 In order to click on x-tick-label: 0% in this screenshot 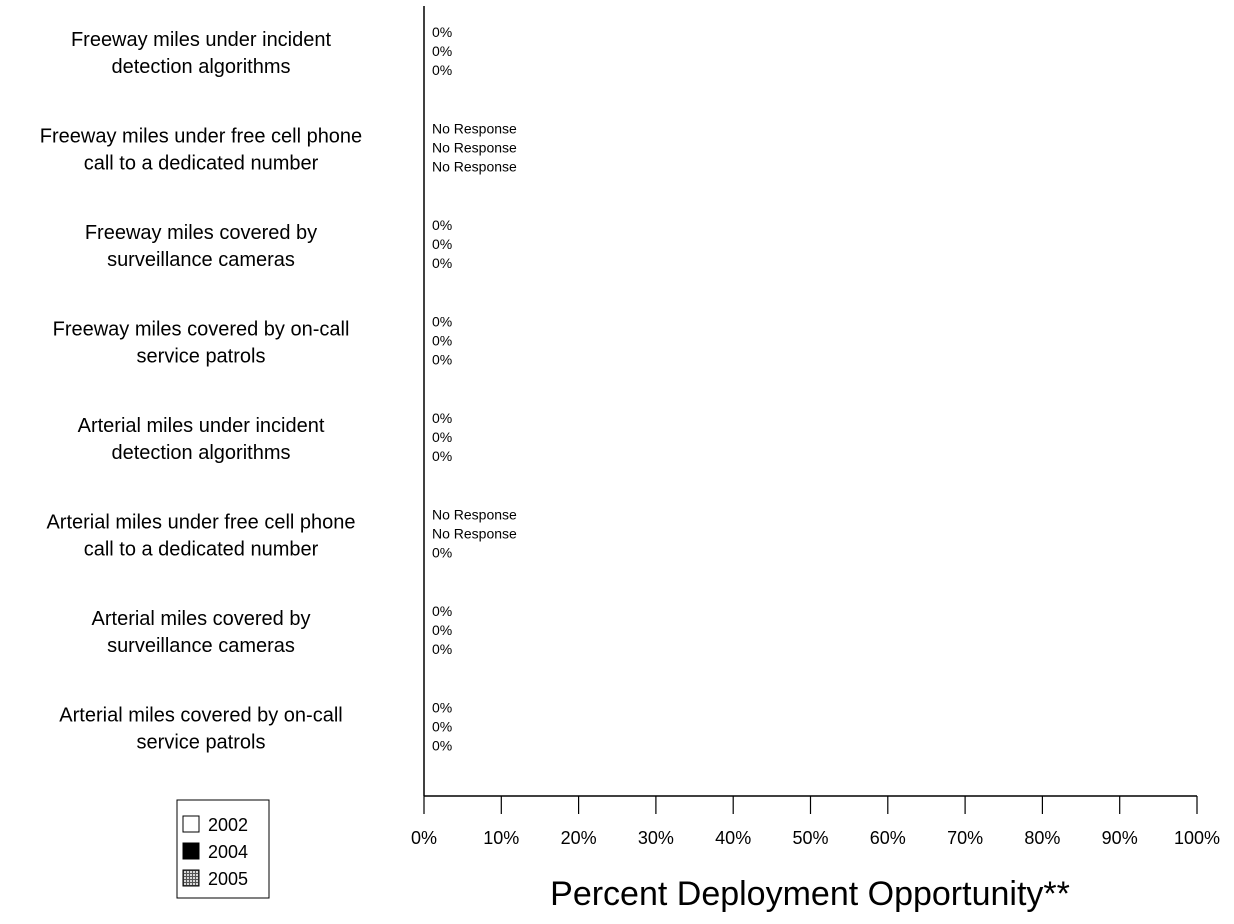, I will do `click(424, 838)`.